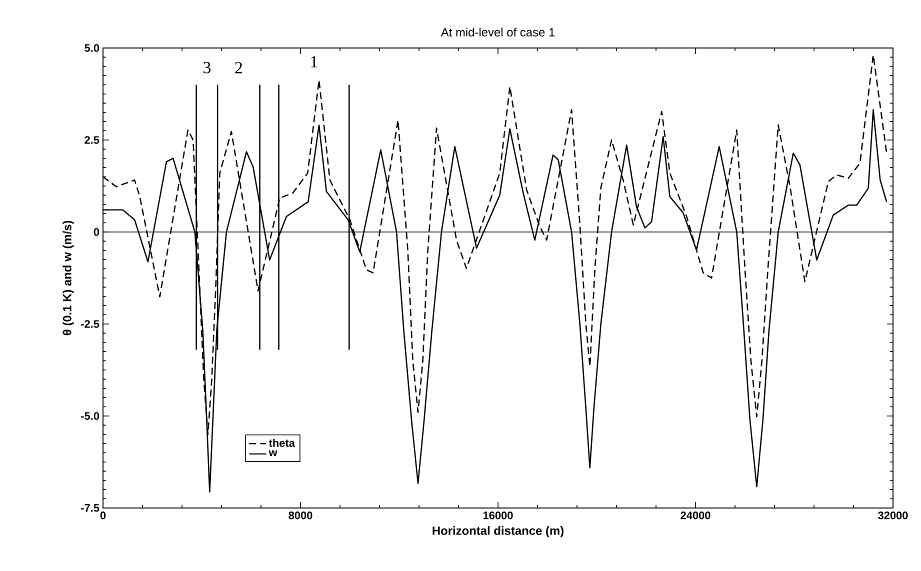  I want to click on legend-label: w, so click(273, 453).